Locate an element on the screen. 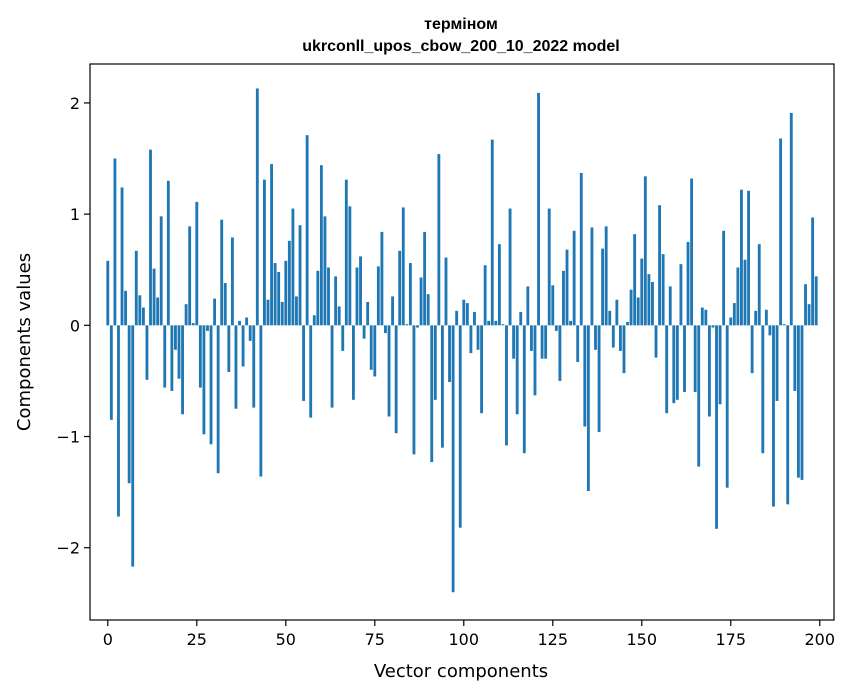  chart-subtitle: ukrconll_upos_cbow_200_10_2022 model is located at coordinates (460, 46).